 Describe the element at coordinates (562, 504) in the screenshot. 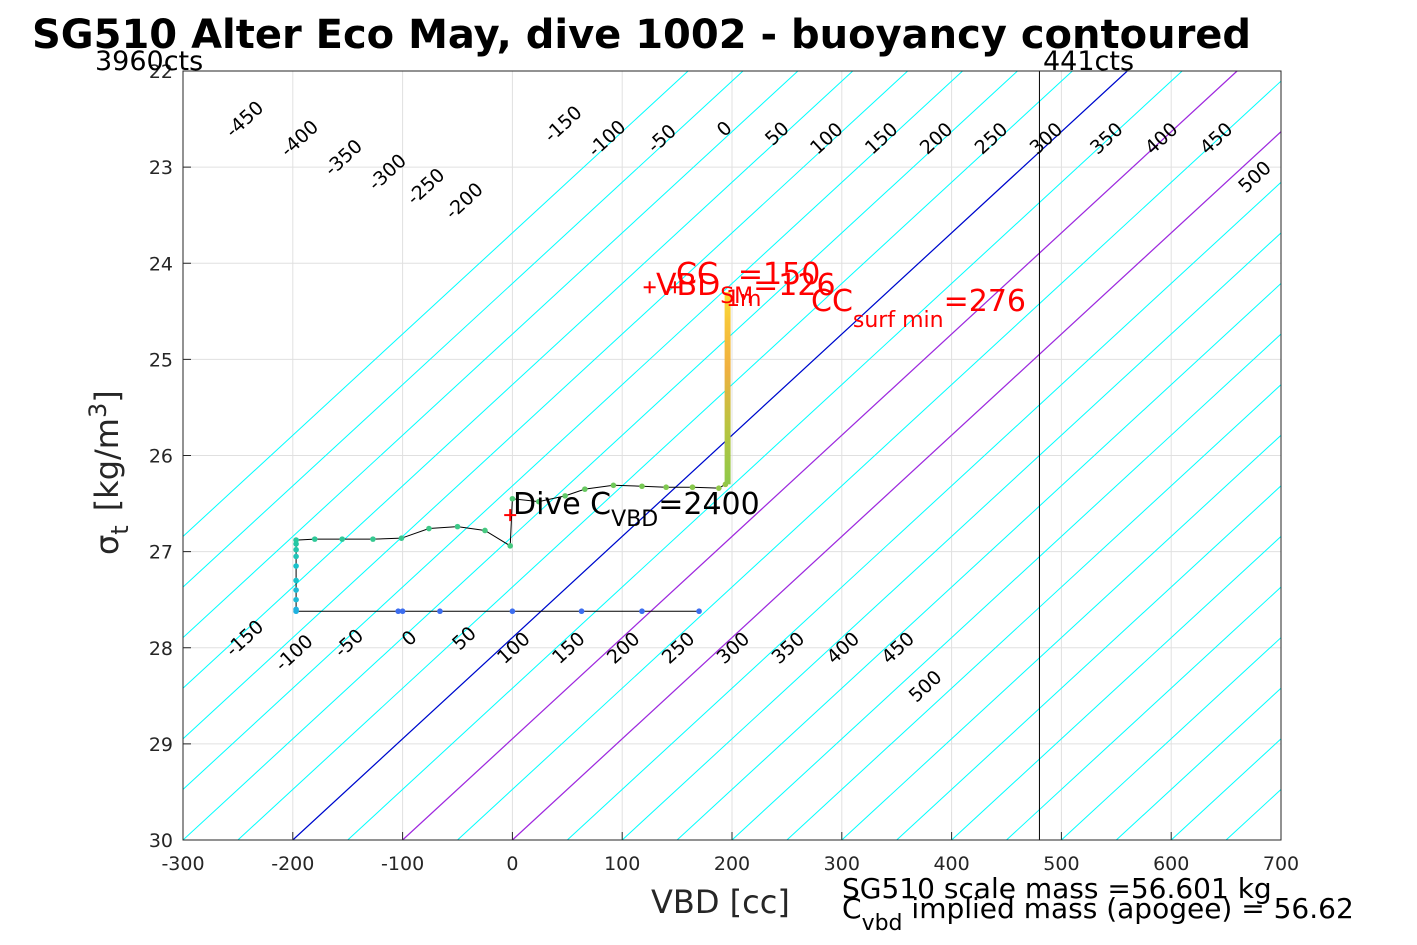

I see `dive-cvbd-pre: Dive C` at that location.